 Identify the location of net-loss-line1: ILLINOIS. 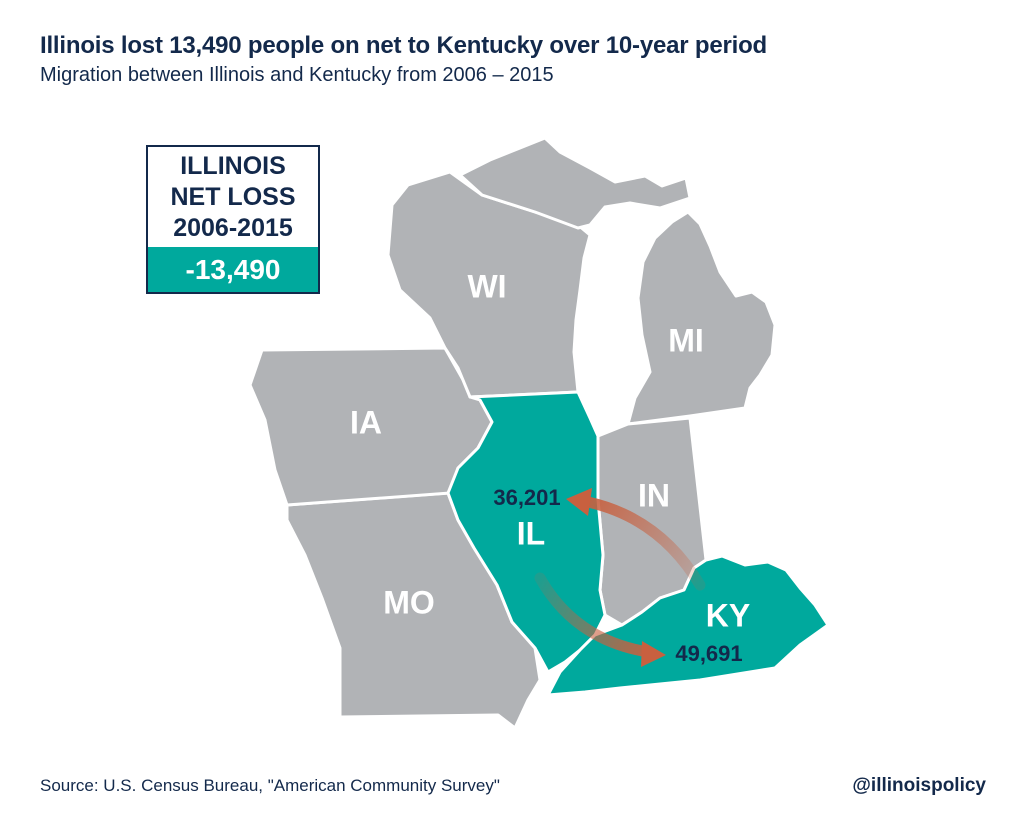
(233, 165).